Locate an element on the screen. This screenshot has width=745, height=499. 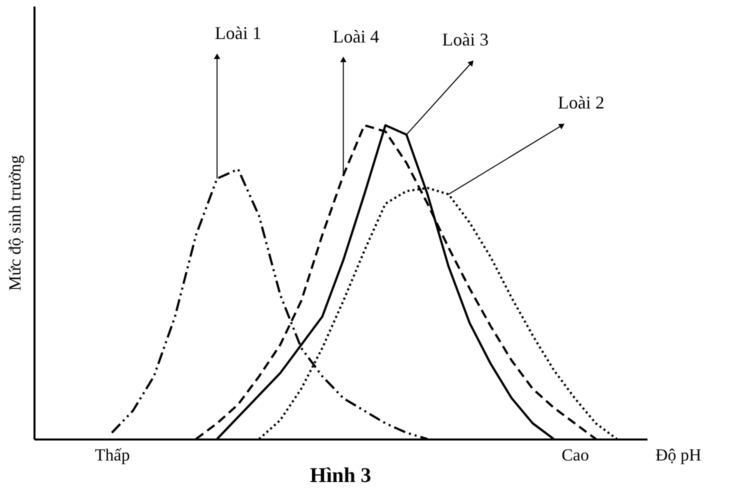
x-tick-label: Thấp is located at coordinates (112, 455).